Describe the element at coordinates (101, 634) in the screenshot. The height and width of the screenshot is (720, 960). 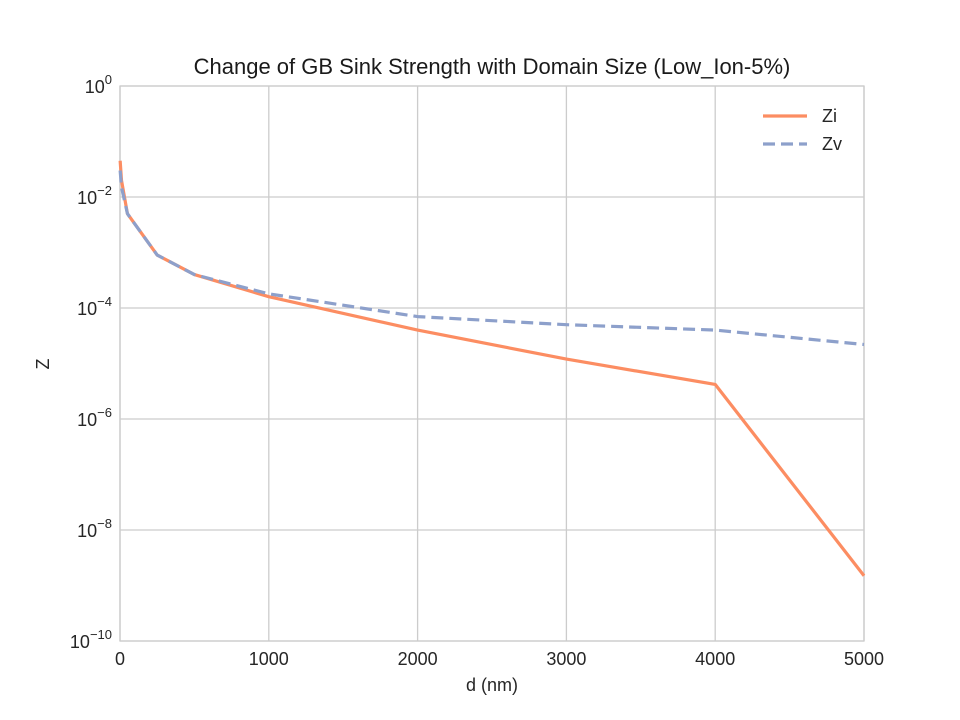
I see `y-tick-exponent: −10` at that location.